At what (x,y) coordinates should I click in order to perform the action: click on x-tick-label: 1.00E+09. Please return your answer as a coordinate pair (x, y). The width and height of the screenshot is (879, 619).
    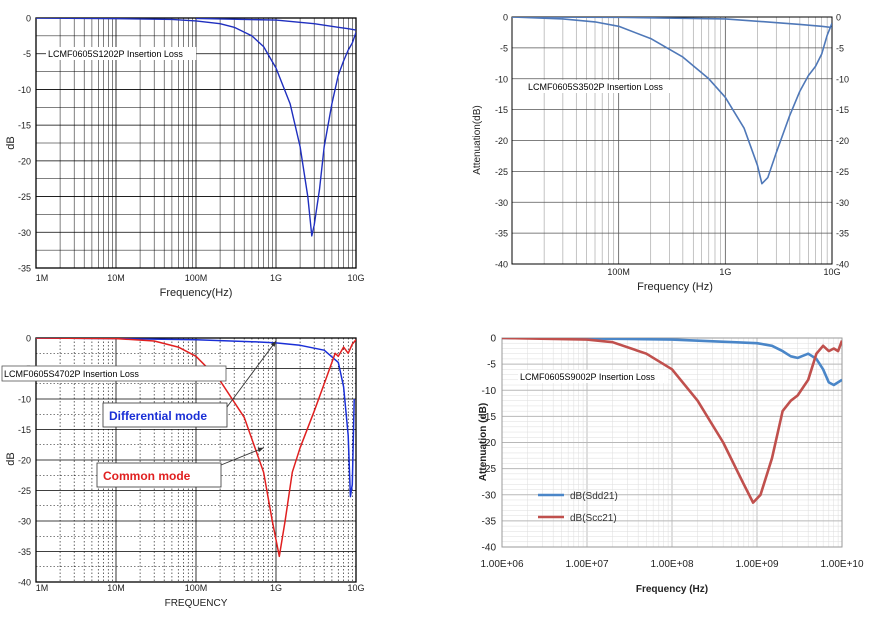
    Looking at the image, I should click on (757, 564).